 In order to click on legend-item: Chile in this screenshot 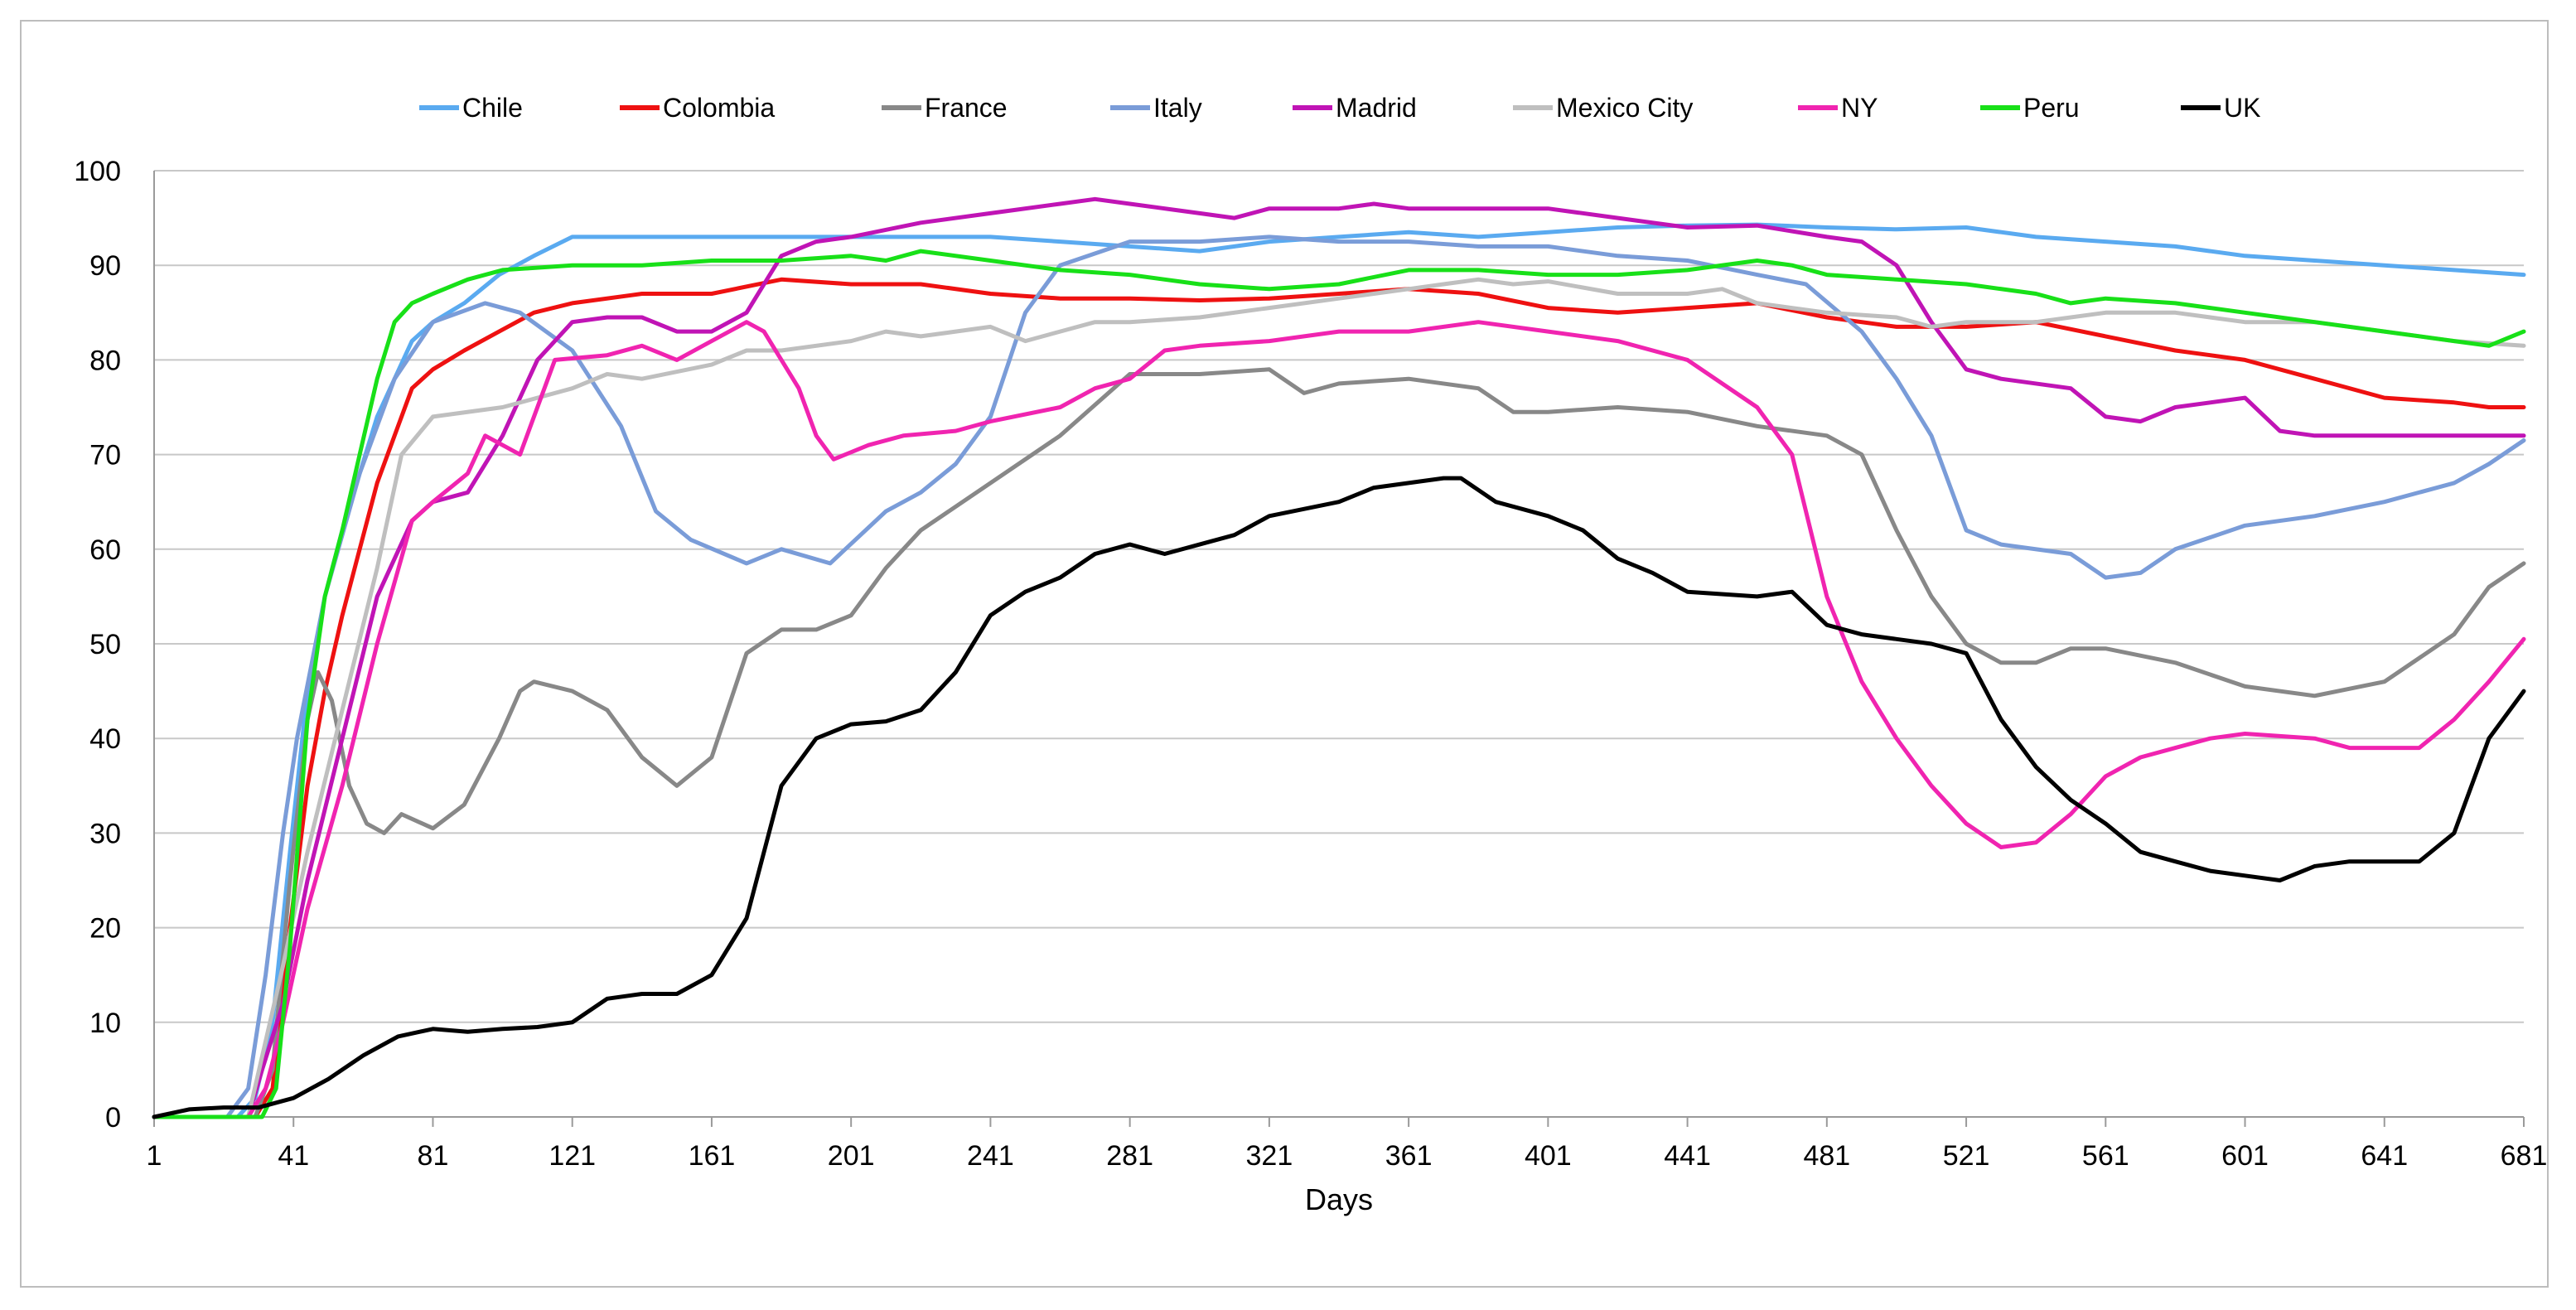, I will do `click(471, 108)`.